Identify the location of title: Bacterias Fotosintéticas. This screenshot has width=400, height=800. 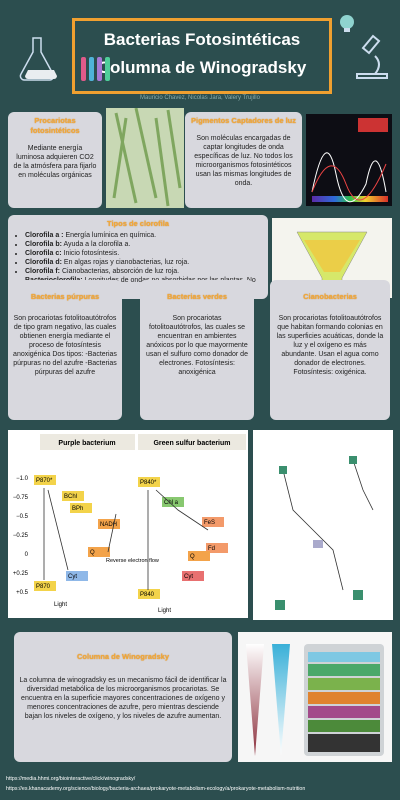
(202, 39).